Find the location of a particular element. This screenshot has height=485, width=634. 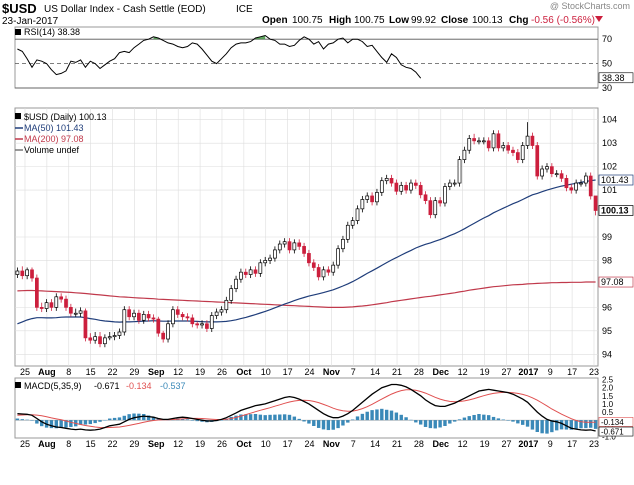

x-axis-price-tick-label: Sep is located at coordinates (156, 372).